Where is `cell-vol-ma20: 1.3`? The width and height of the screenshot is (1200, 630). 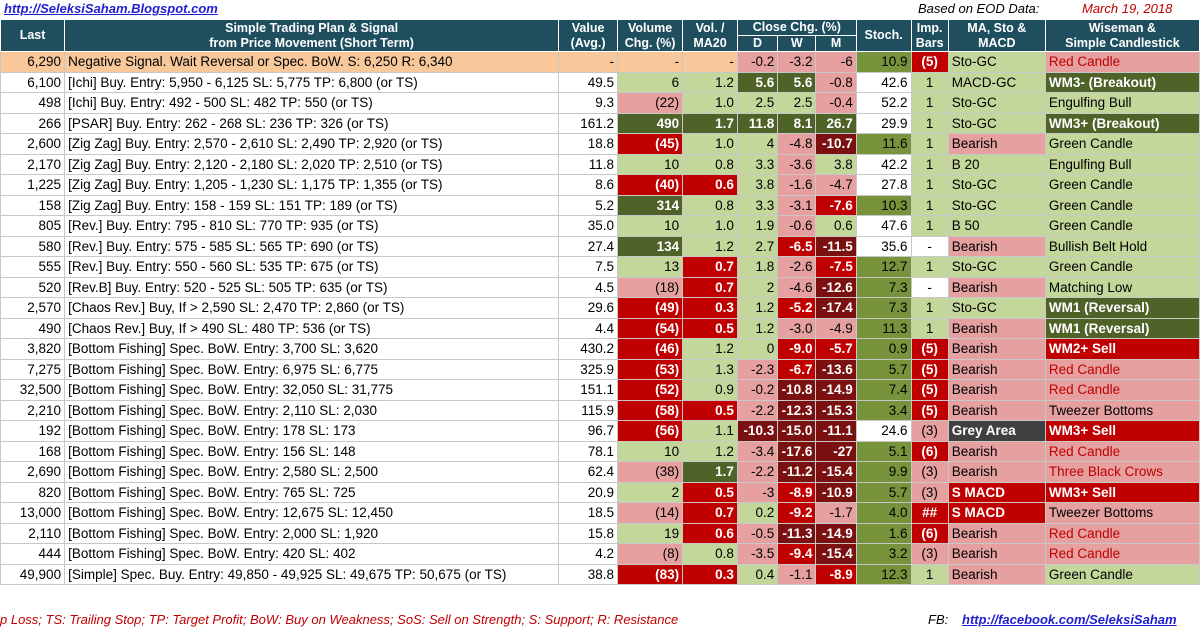 cell-vol-ma20: 1.3 is located at coordinates (710, 369).